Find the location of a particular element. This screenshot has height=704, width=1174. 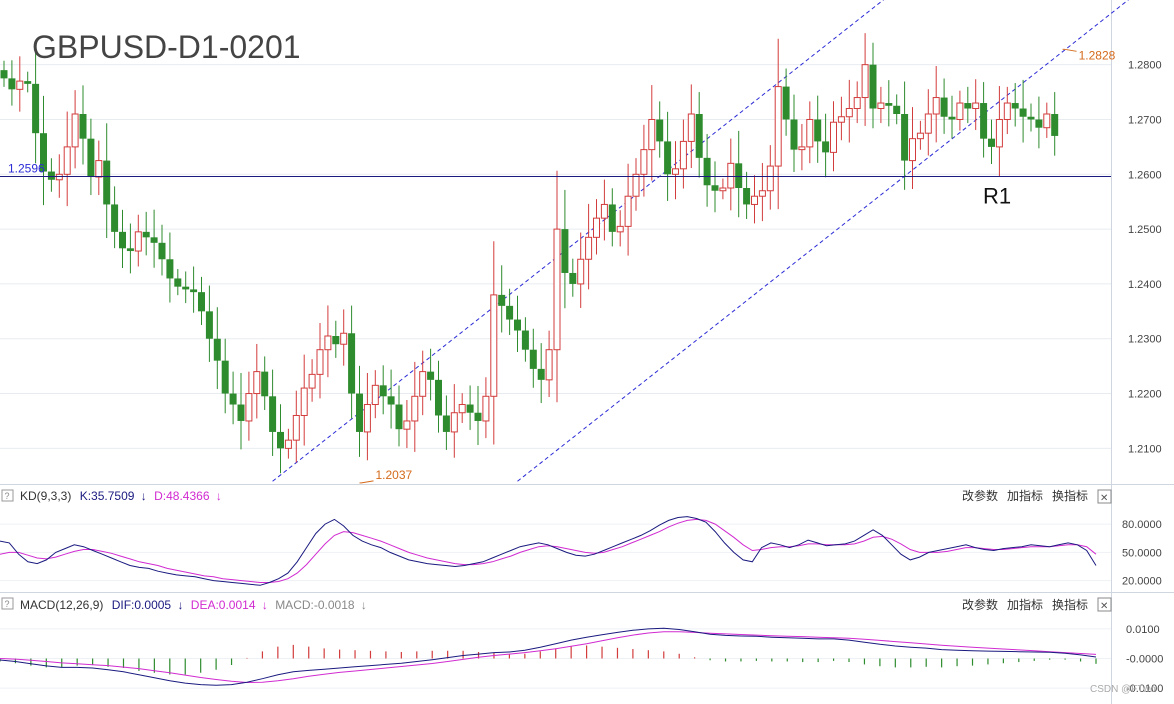

price-tick-label: 1.2400 is located at coordinates (1145, 285).